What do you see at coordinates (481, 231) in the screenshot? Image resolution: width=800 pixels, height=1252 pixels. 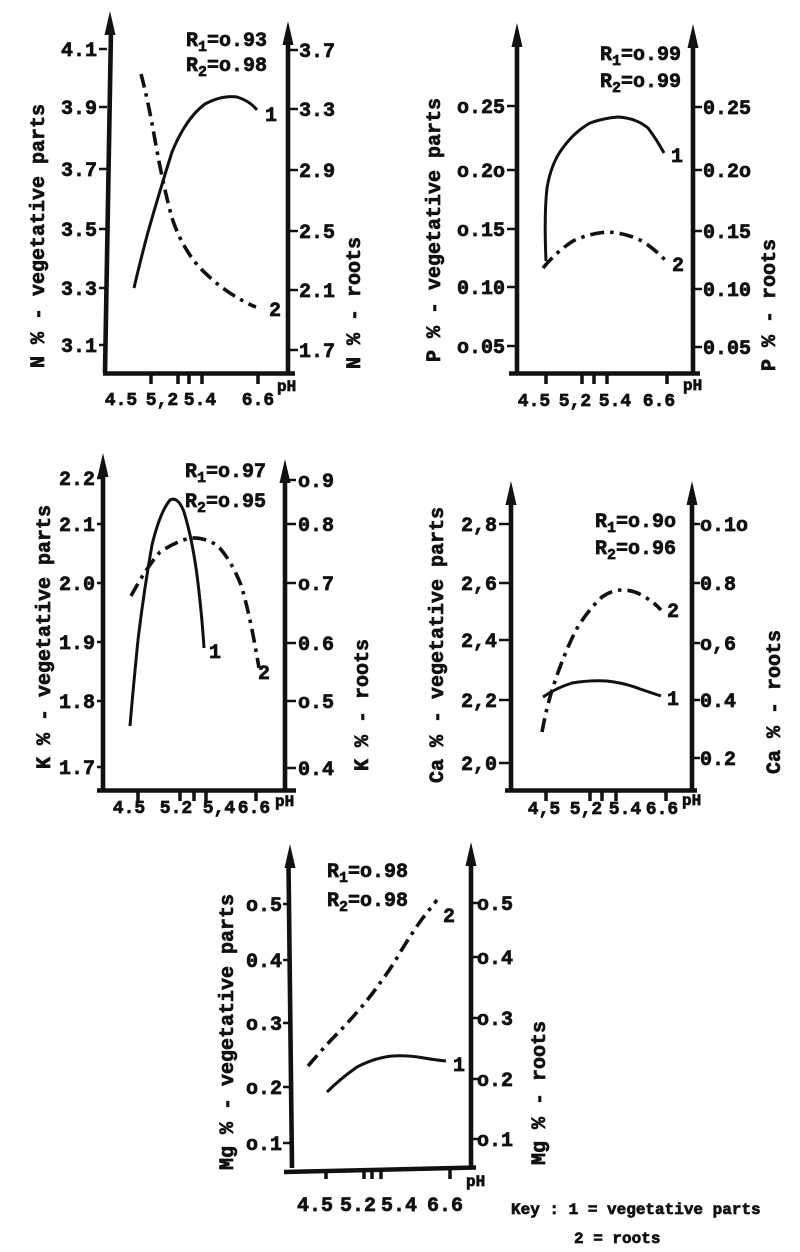 I see `svg-text: o.15` at bounding box center [481, 231].